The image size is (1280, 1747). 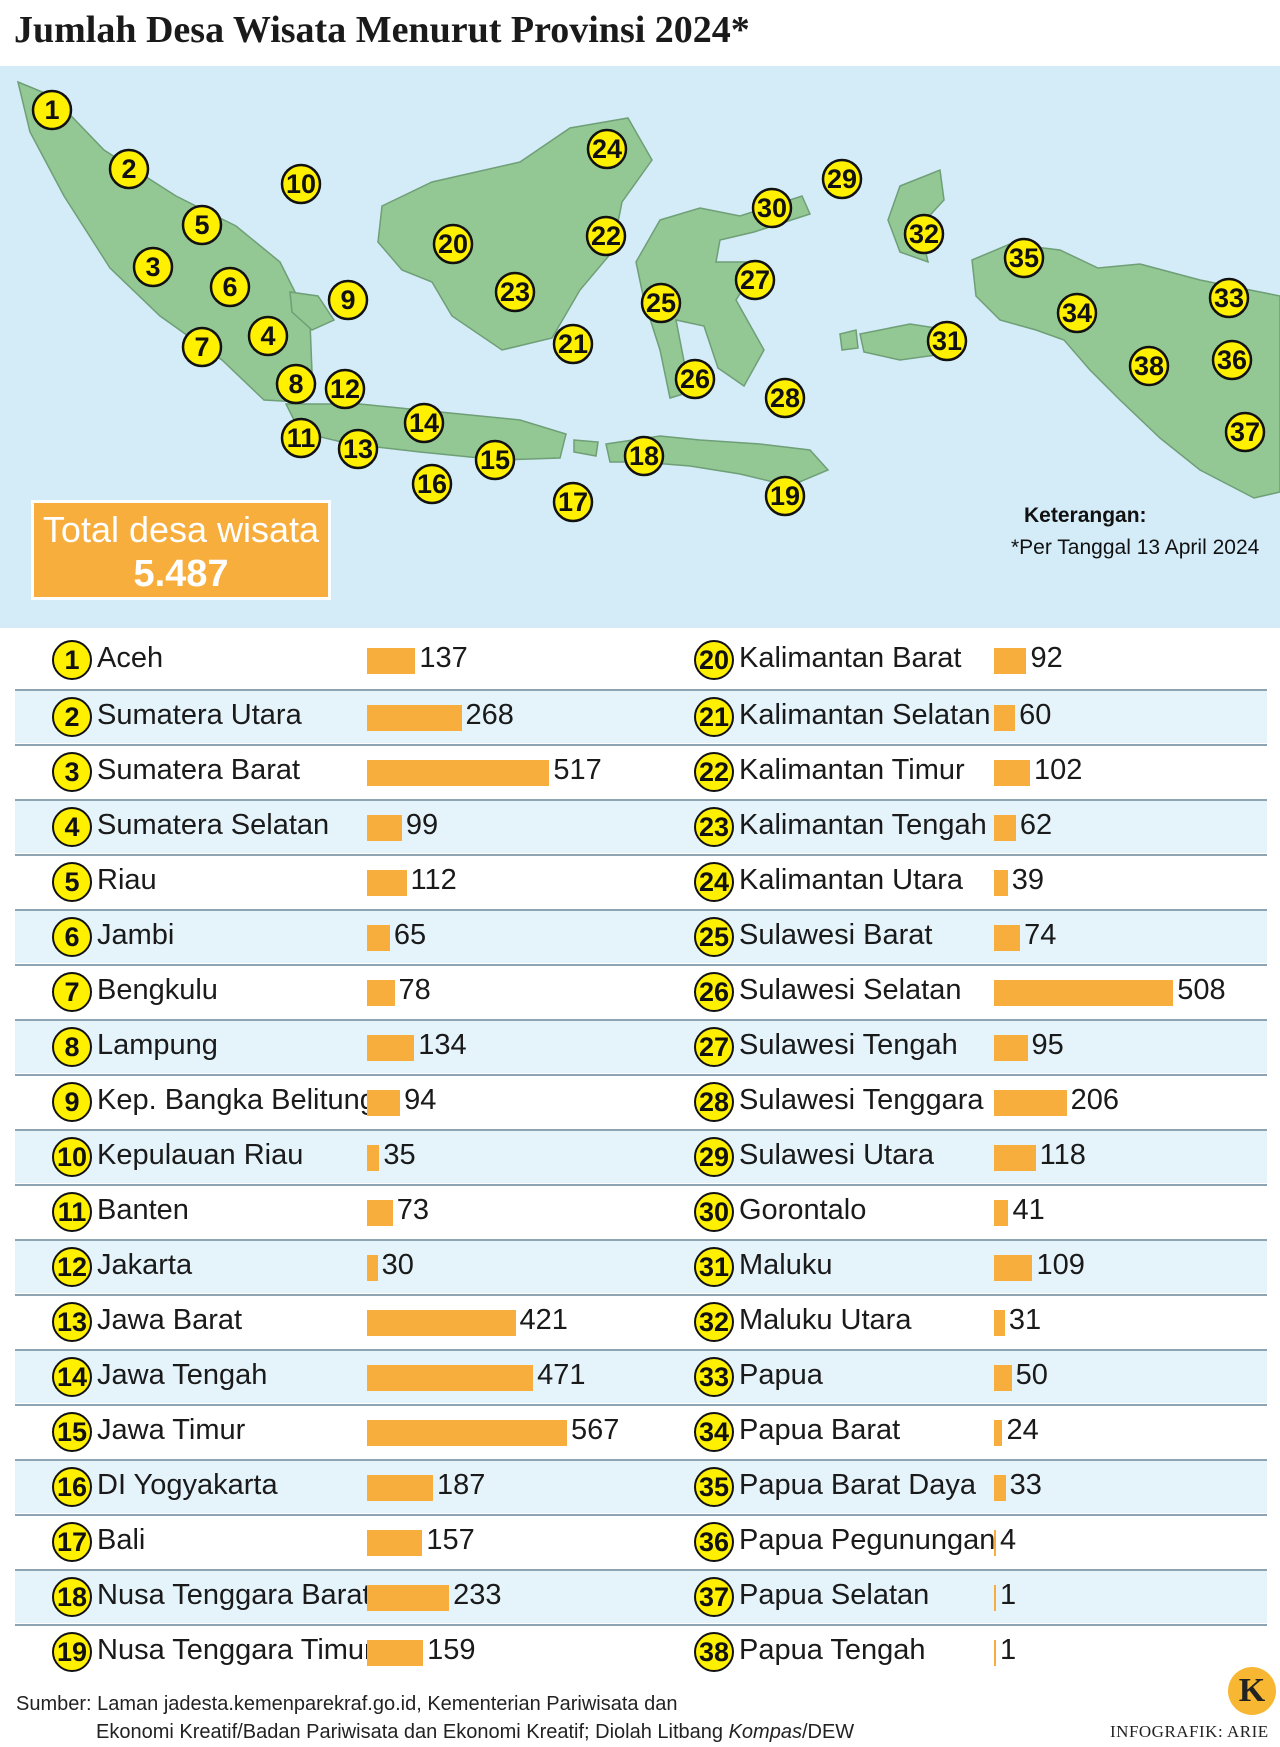 What do you see at coordinates (397, 1265) in the screenshot?
I see `value-label: 30` at bounding box center [397, 1265].